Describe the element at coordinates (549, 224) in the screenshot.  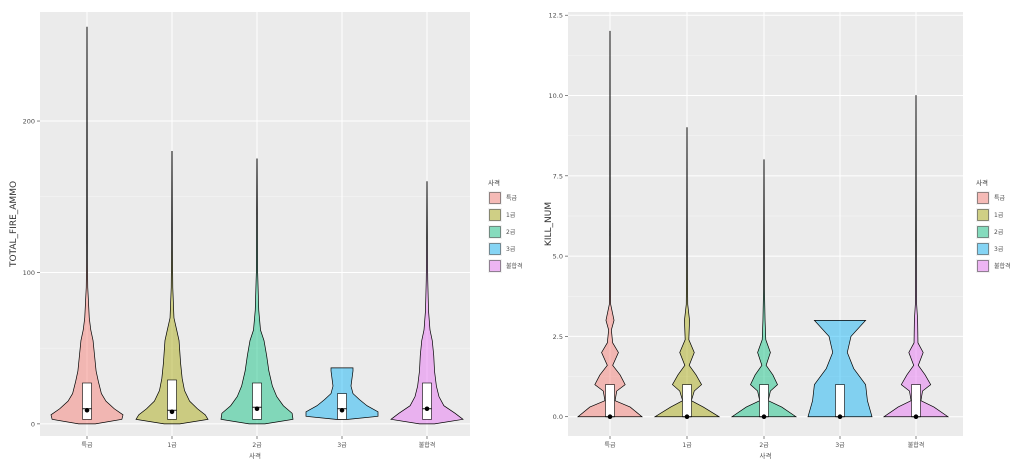
I see `y-axis-title: KILL_NUM` at that location.